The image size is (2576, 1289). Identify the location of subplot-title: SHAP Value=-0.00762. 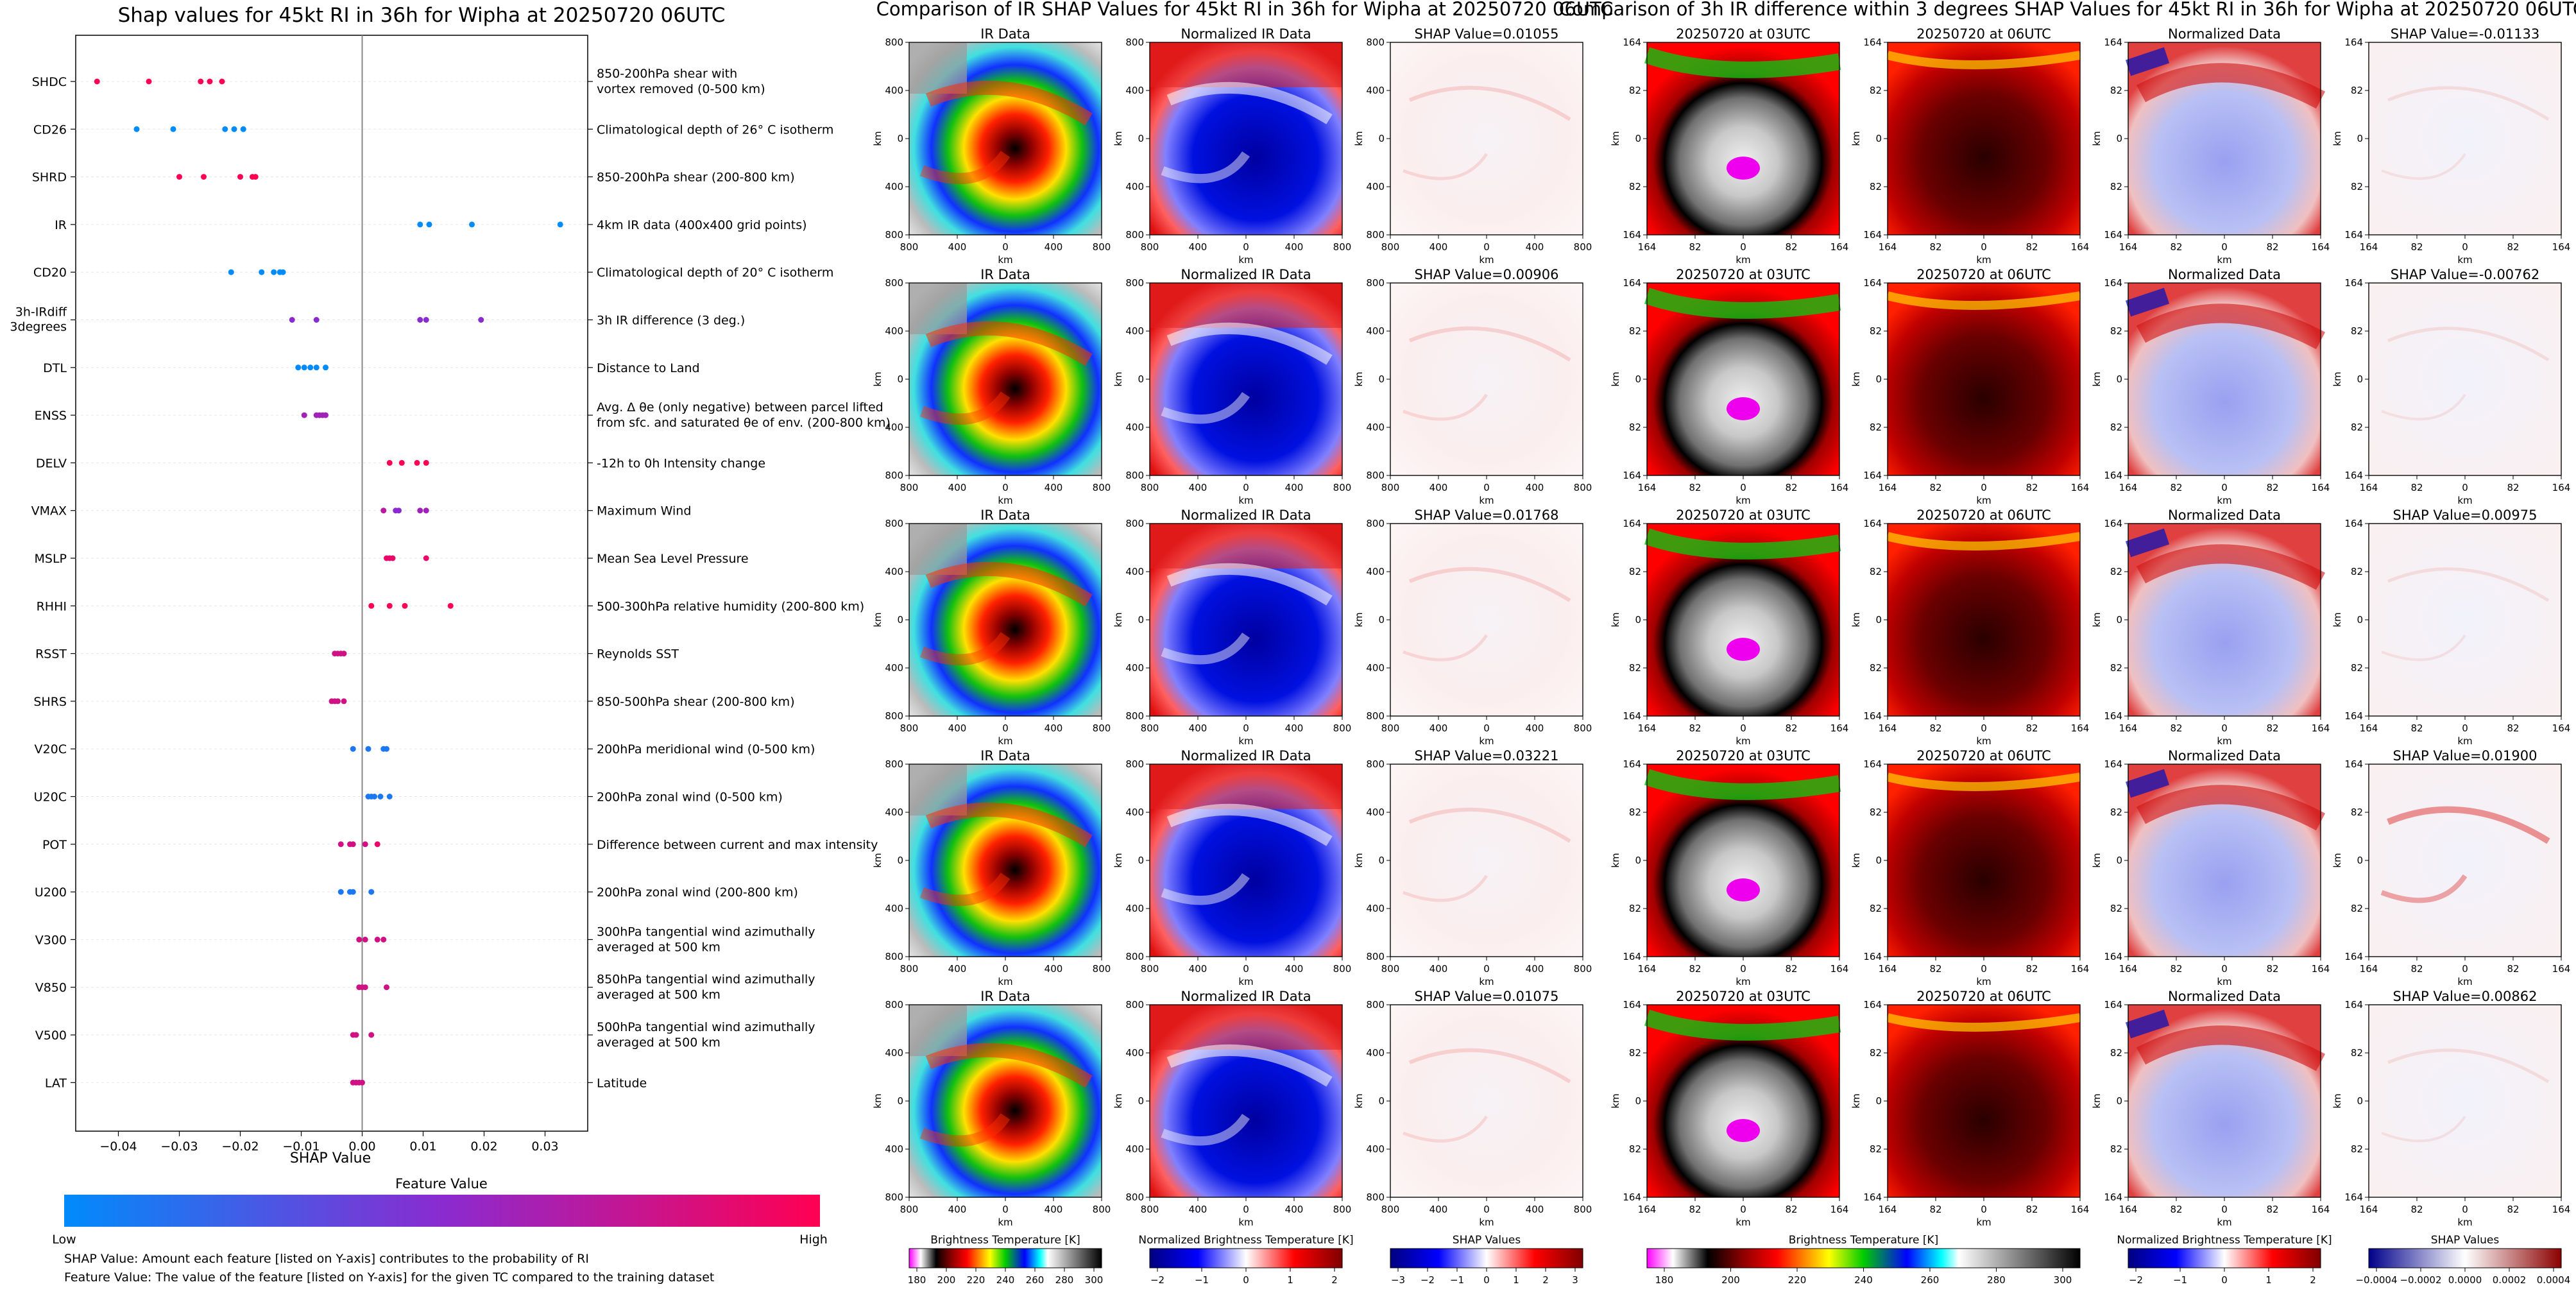
(2465, 274).